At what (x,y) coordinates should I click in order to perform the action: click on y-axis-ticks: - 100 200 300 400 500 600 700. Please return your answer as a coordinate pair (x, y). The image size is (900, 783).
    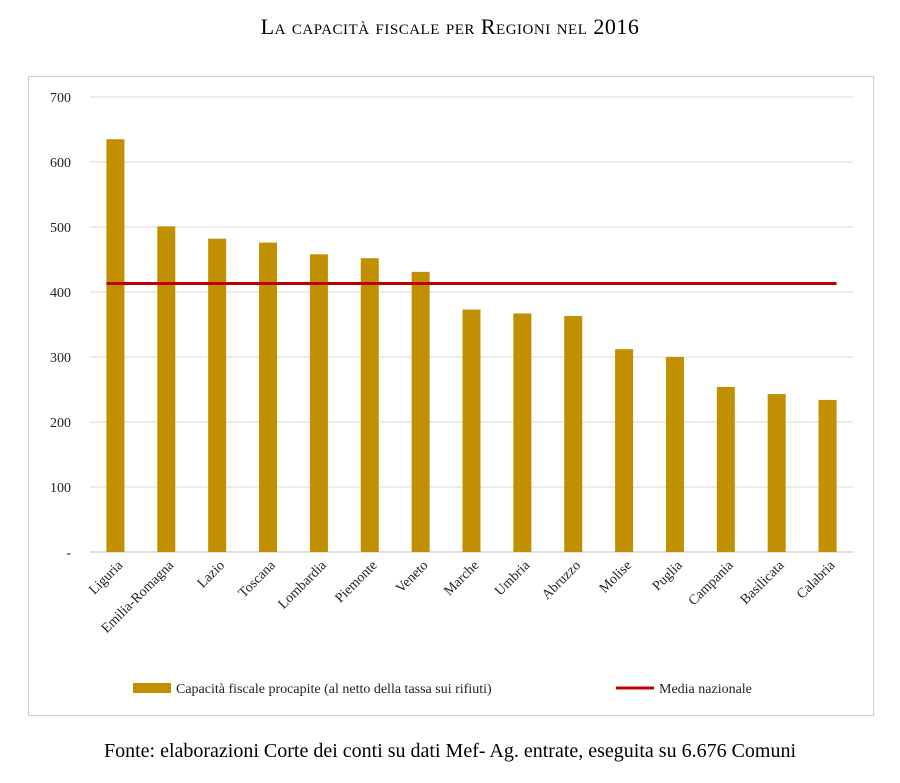
    Looking at the image, I should click on (60, 326).